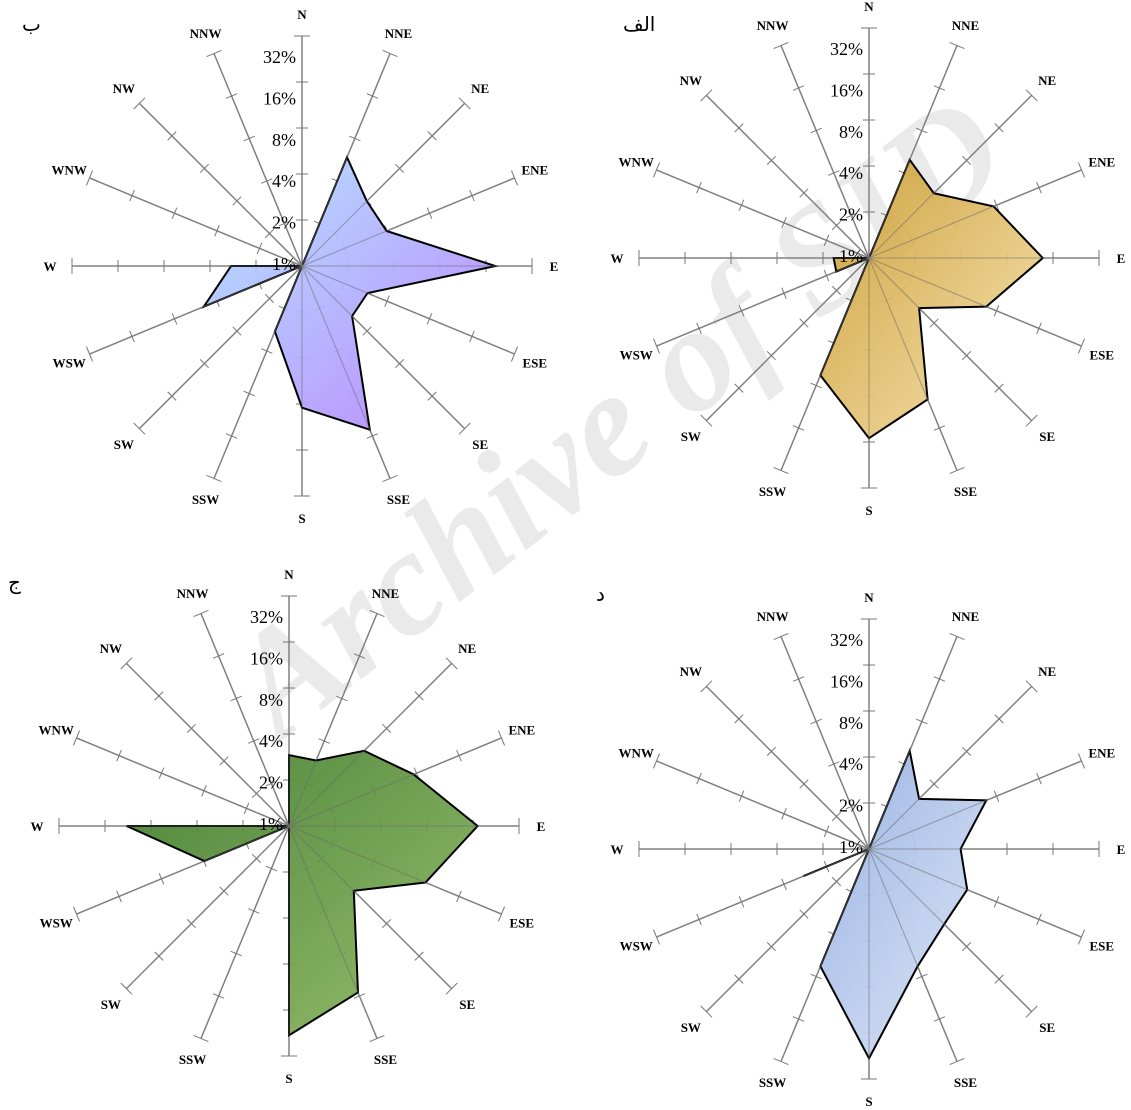 This screenshot has width=1131, height=1110. I want to click on direction-label: SW, so click(111, 1004).